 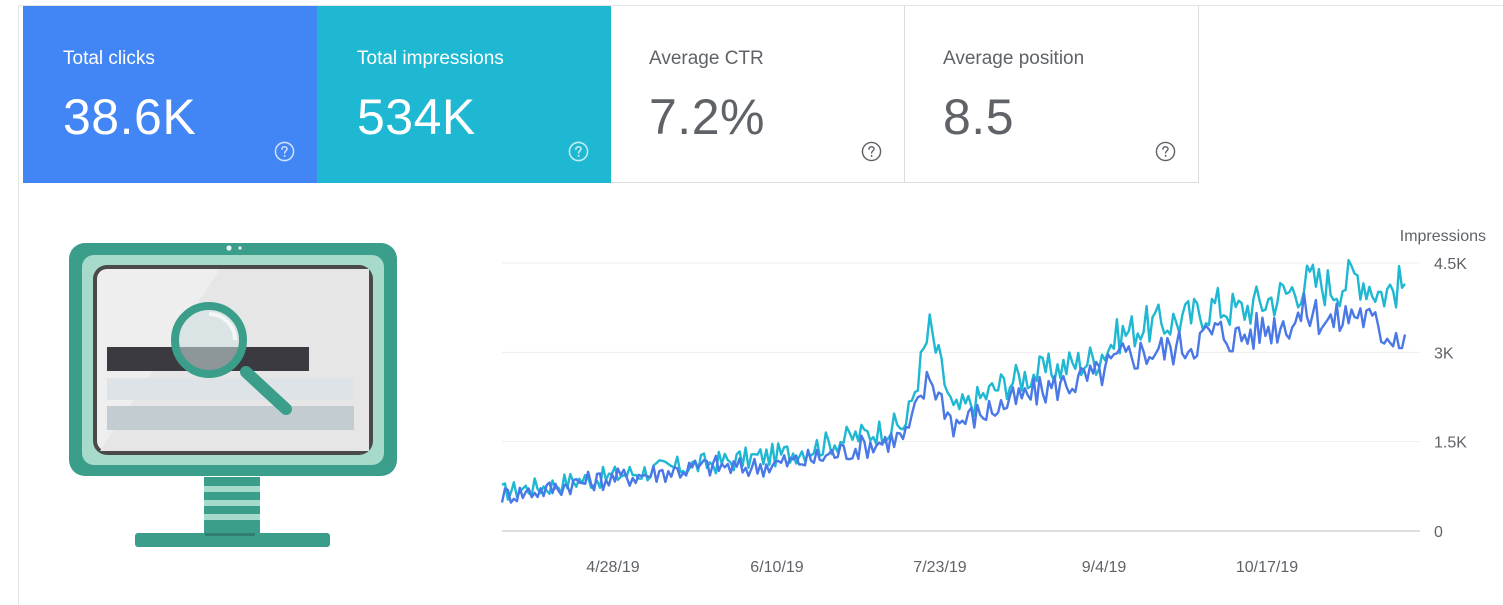 I want to click on y-axis-title: Impressions, so click(x=1443, y=236).